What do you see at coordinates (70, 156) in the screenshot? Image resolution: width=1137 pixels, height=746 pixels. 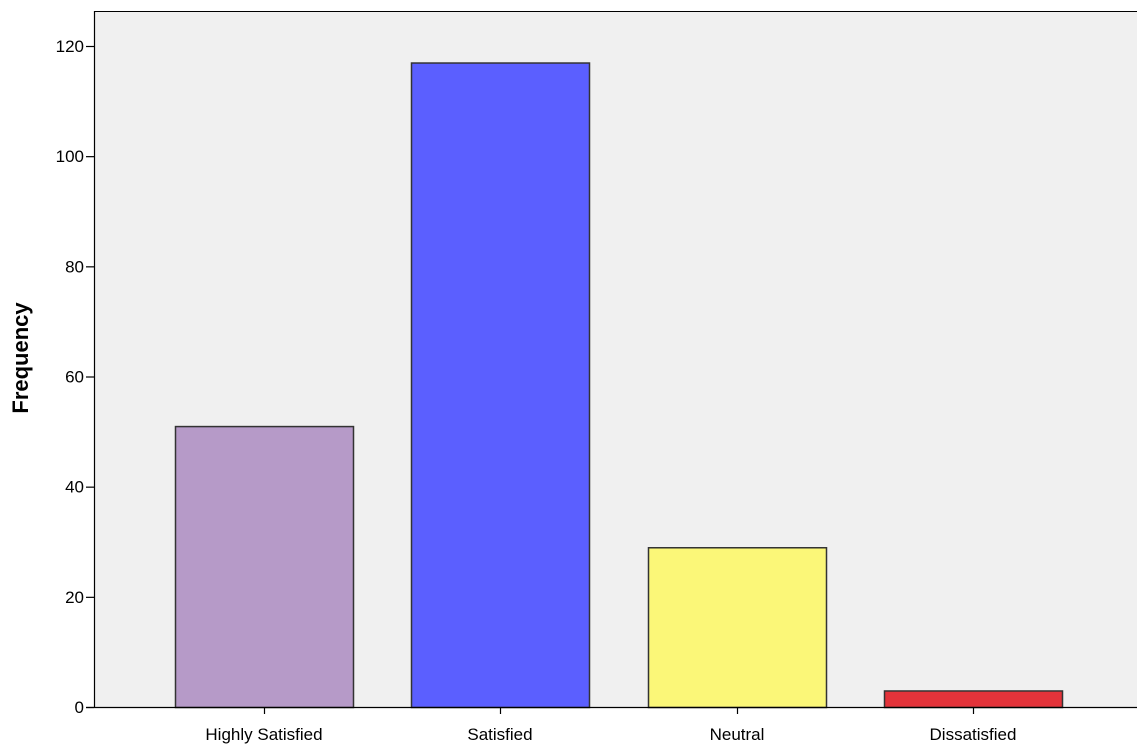 I see `y-tick-label: 100` at bounding box center [70, 156].